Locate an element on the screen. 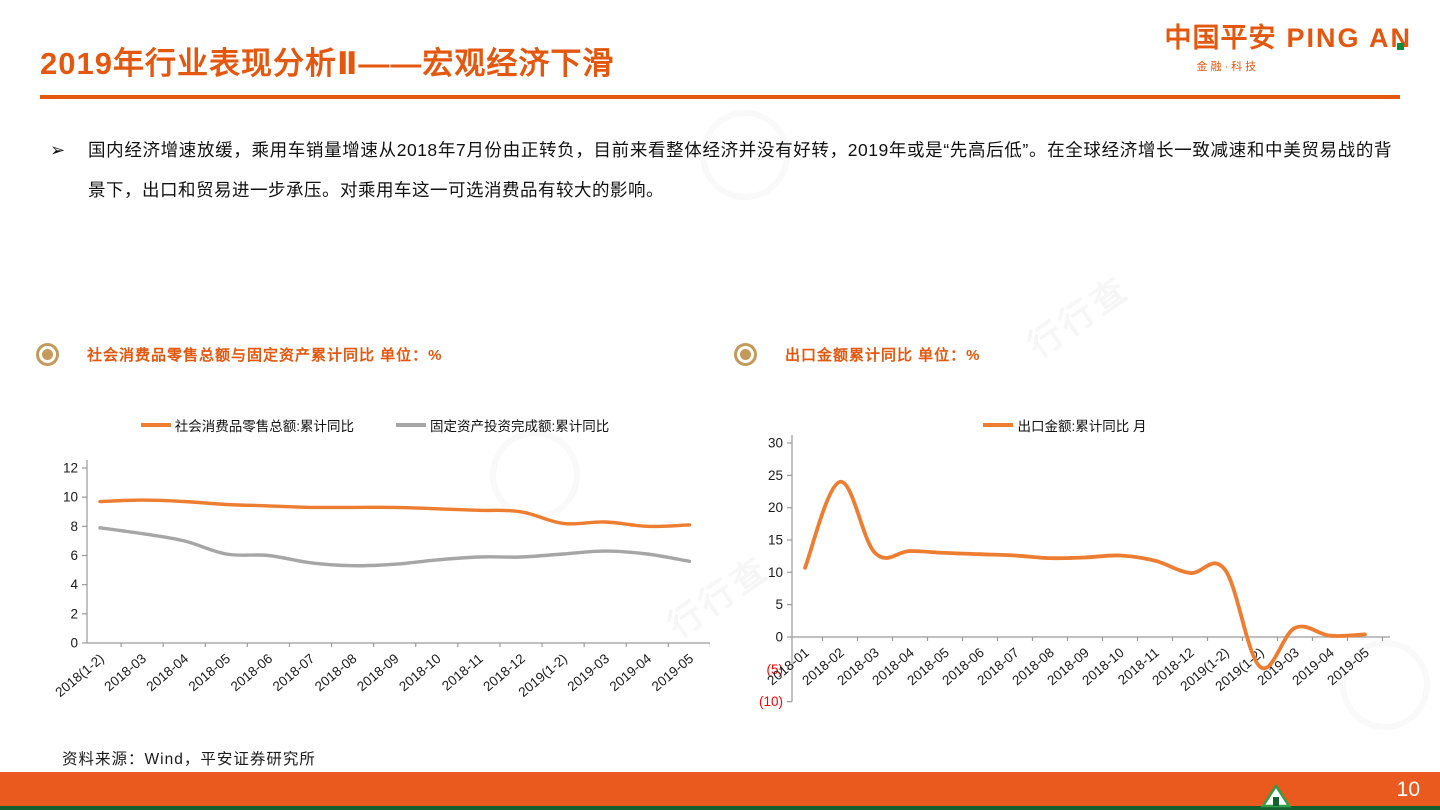 The width and height of the screenshot is (1440, 810). svg-text: (10) is located at coordinates (771, 701).